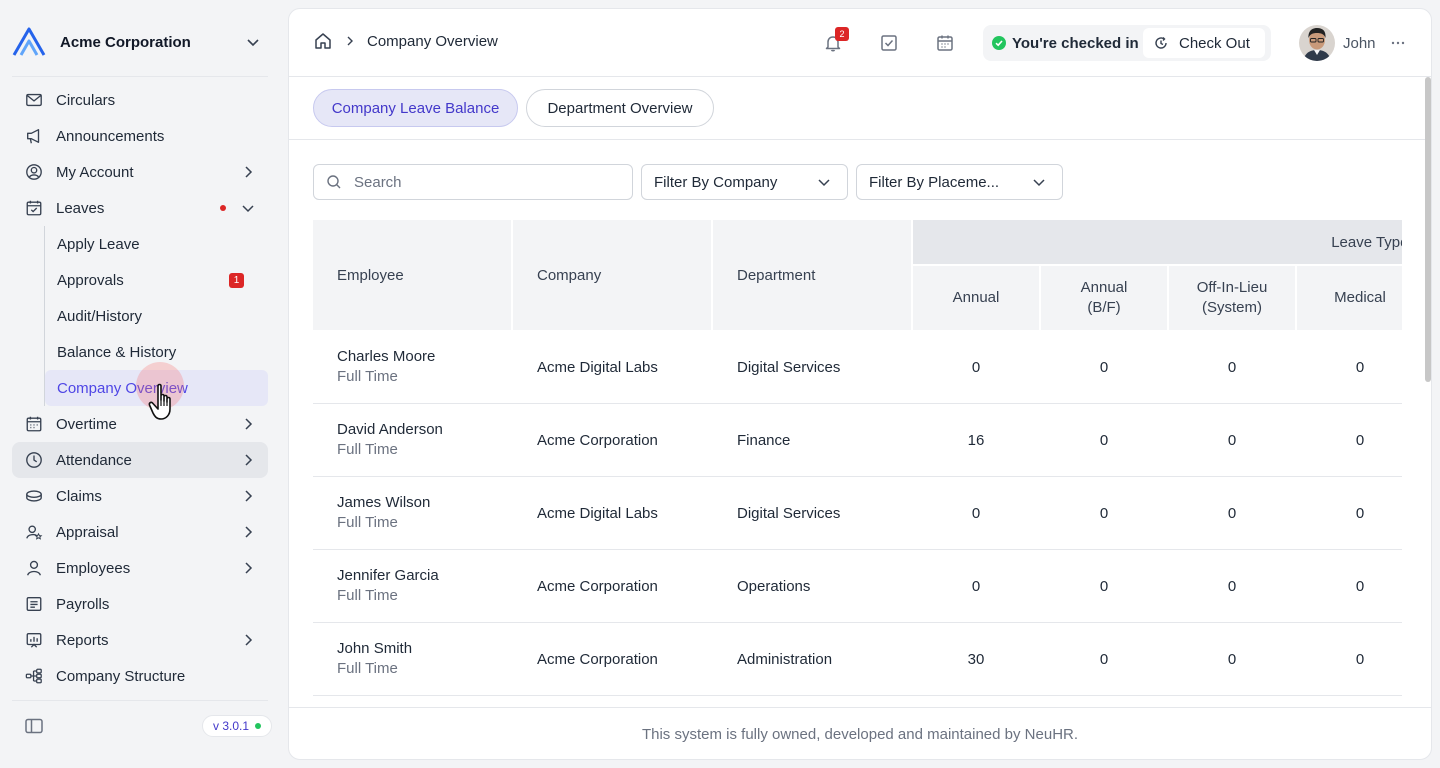 The width and height of the screenshot is (1440, 768). Describe the element at coordinates (156, 280) in the screenshot. I see `sidebar-subitem-approvals: Approvals 1` at that location.